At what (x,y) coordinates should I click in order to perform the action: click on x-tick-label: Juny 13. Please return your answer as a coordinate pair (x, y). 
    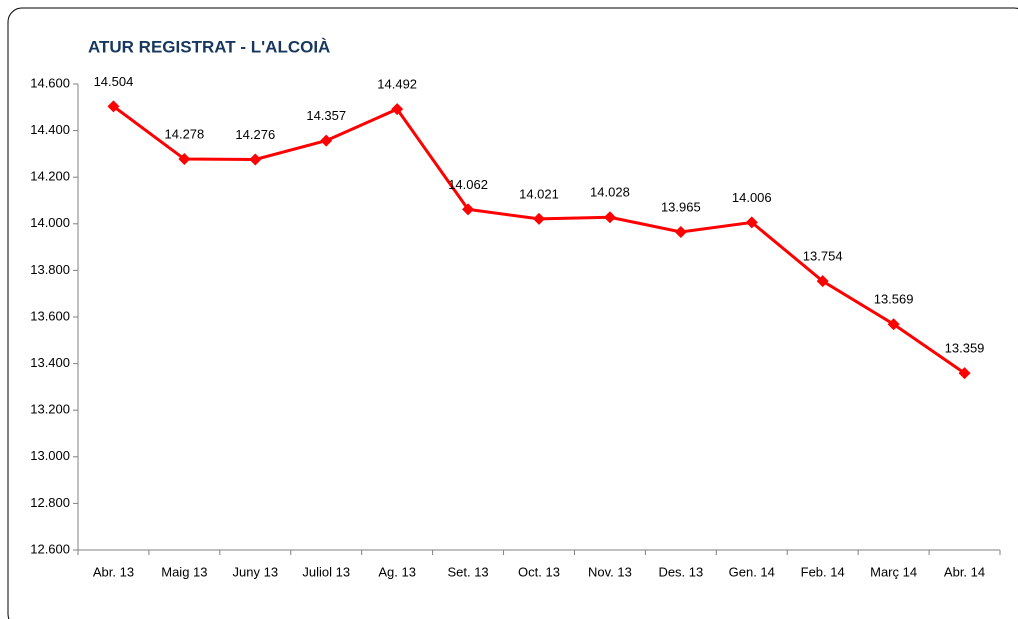
    Looking at the image, I should click on (256, 571).